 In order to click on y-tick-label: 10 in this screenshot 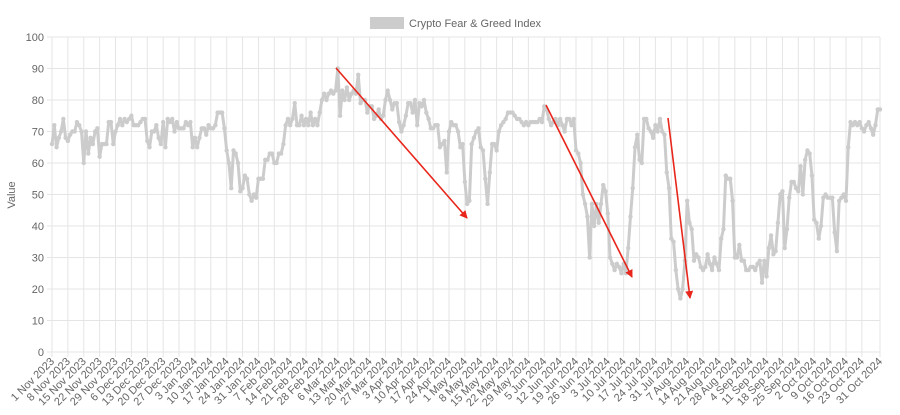, I will do `click(38, 322)`.